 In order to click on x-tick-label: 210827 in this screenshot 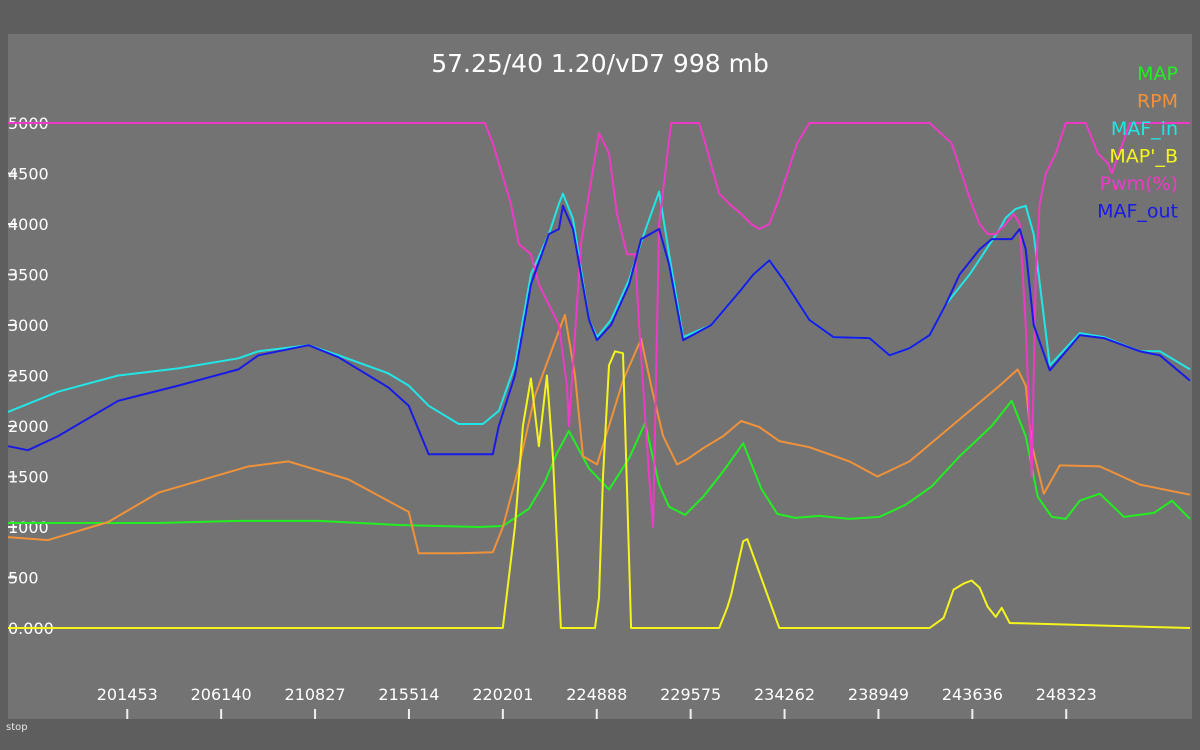, I will do `click(315, 694)`.